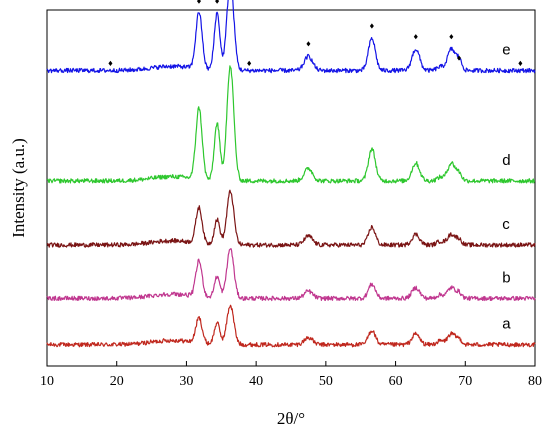 The image size is (550, 437). I want to click on peak-markers, so click(315, 33).